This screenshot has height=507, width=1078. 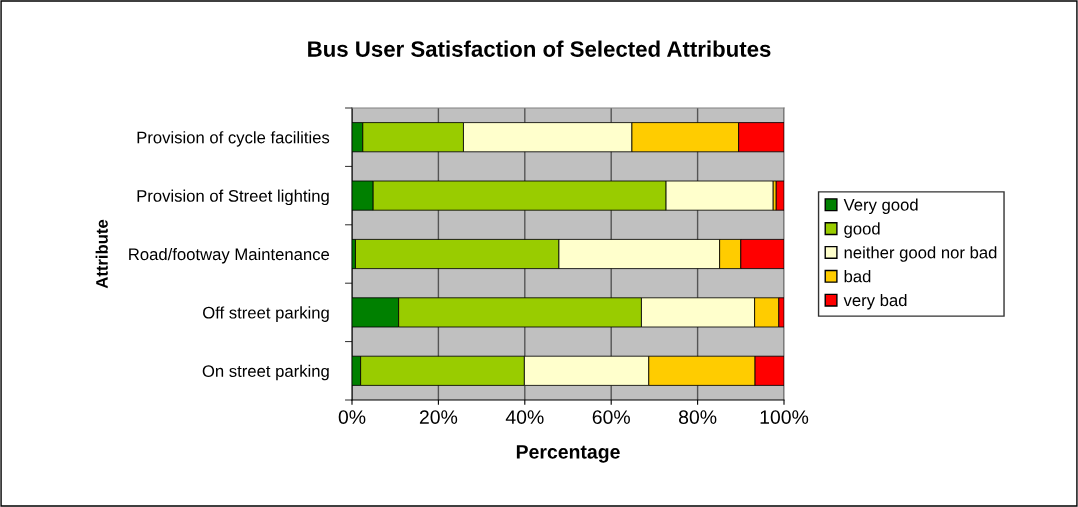 I want to click on x-axis-title: Percentage, so click(x=568, y=454).